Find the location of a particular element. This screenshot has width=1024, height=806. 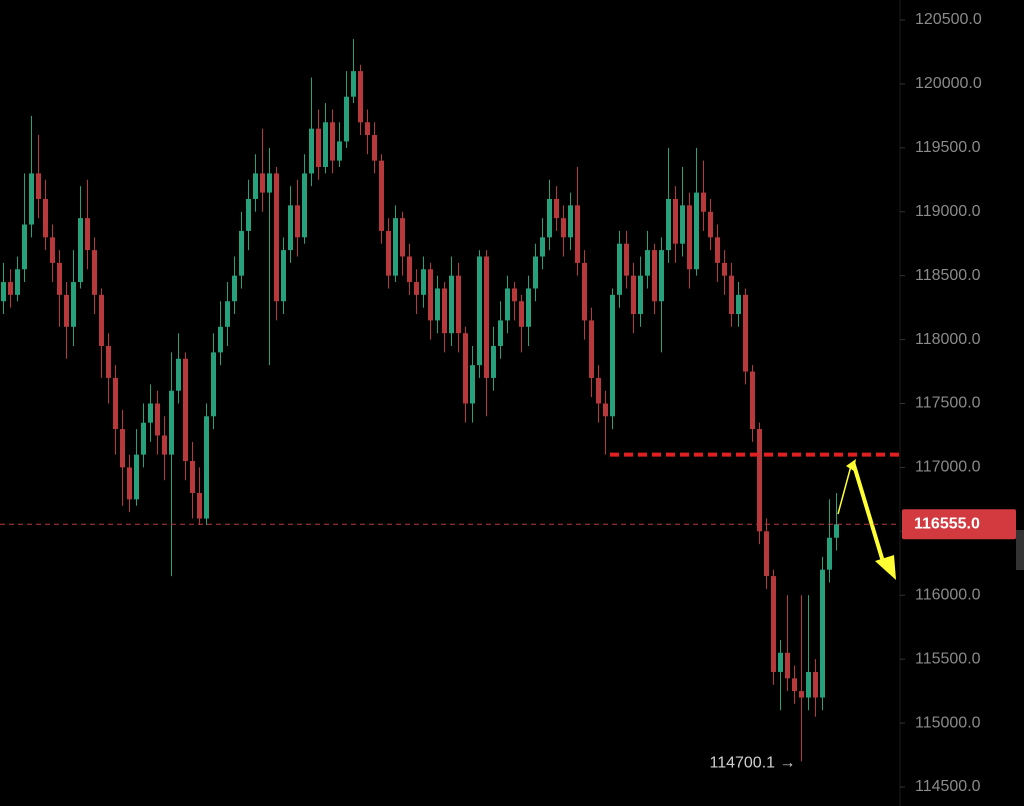

last-price-label: 116555.0 is located at coordinates (947, 524).